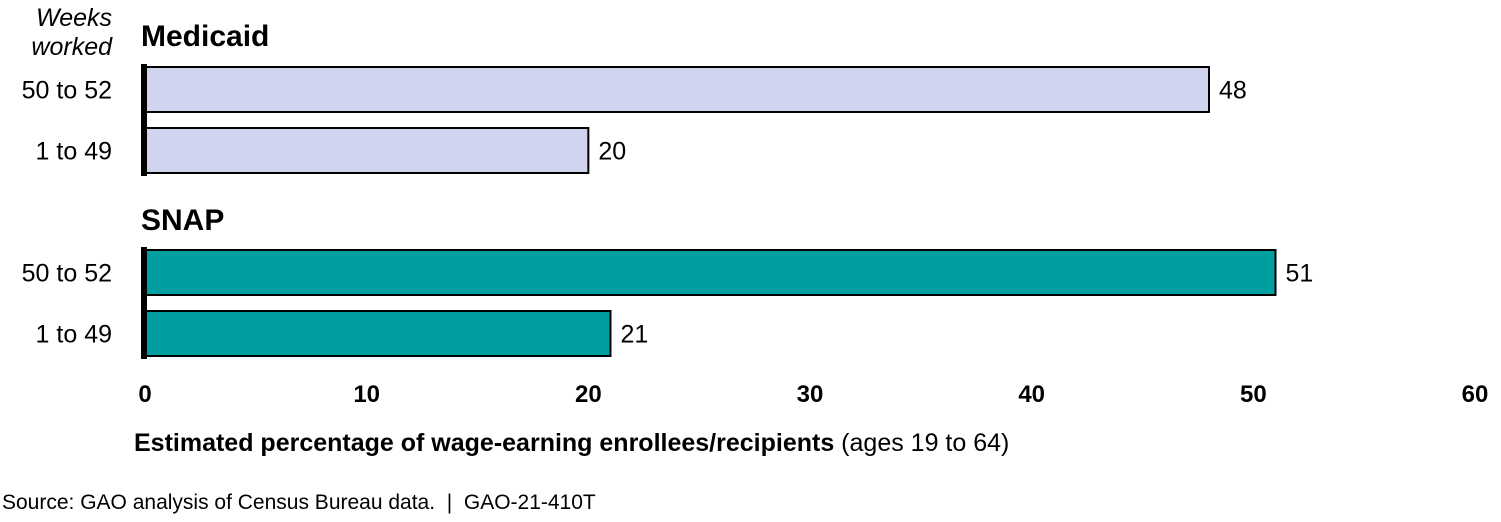  I want to click on snap-axis-line, so click(144, 303).